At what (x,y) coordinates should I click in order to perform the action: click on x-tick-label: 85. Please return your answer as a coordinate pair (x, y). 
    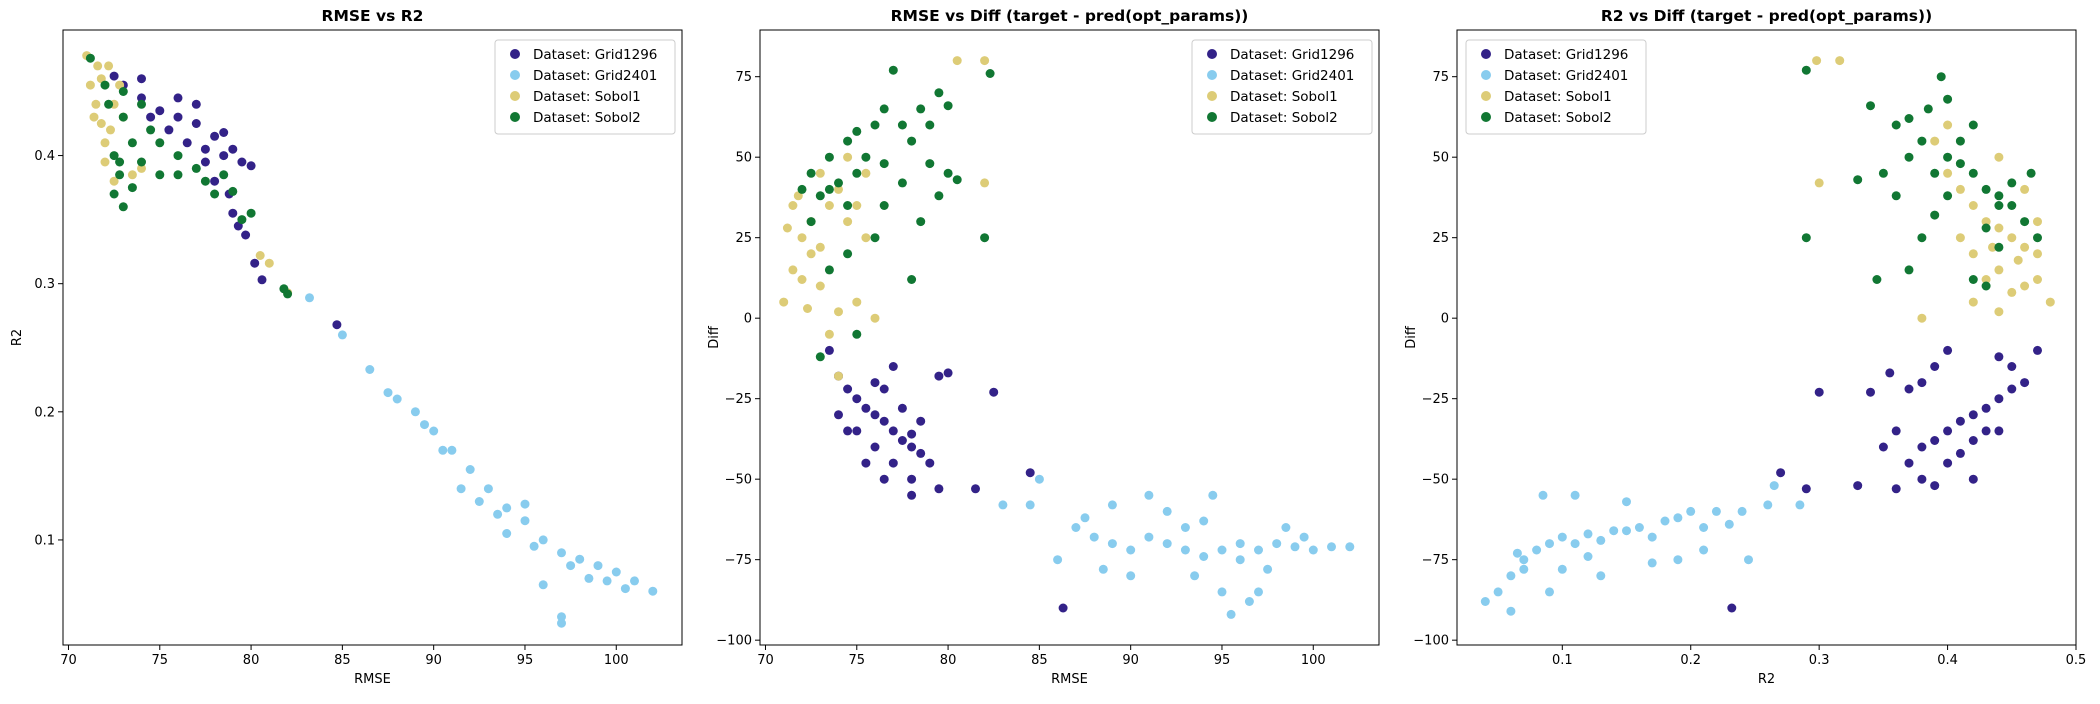
    Looking at the image, I should click on (1039, 660).